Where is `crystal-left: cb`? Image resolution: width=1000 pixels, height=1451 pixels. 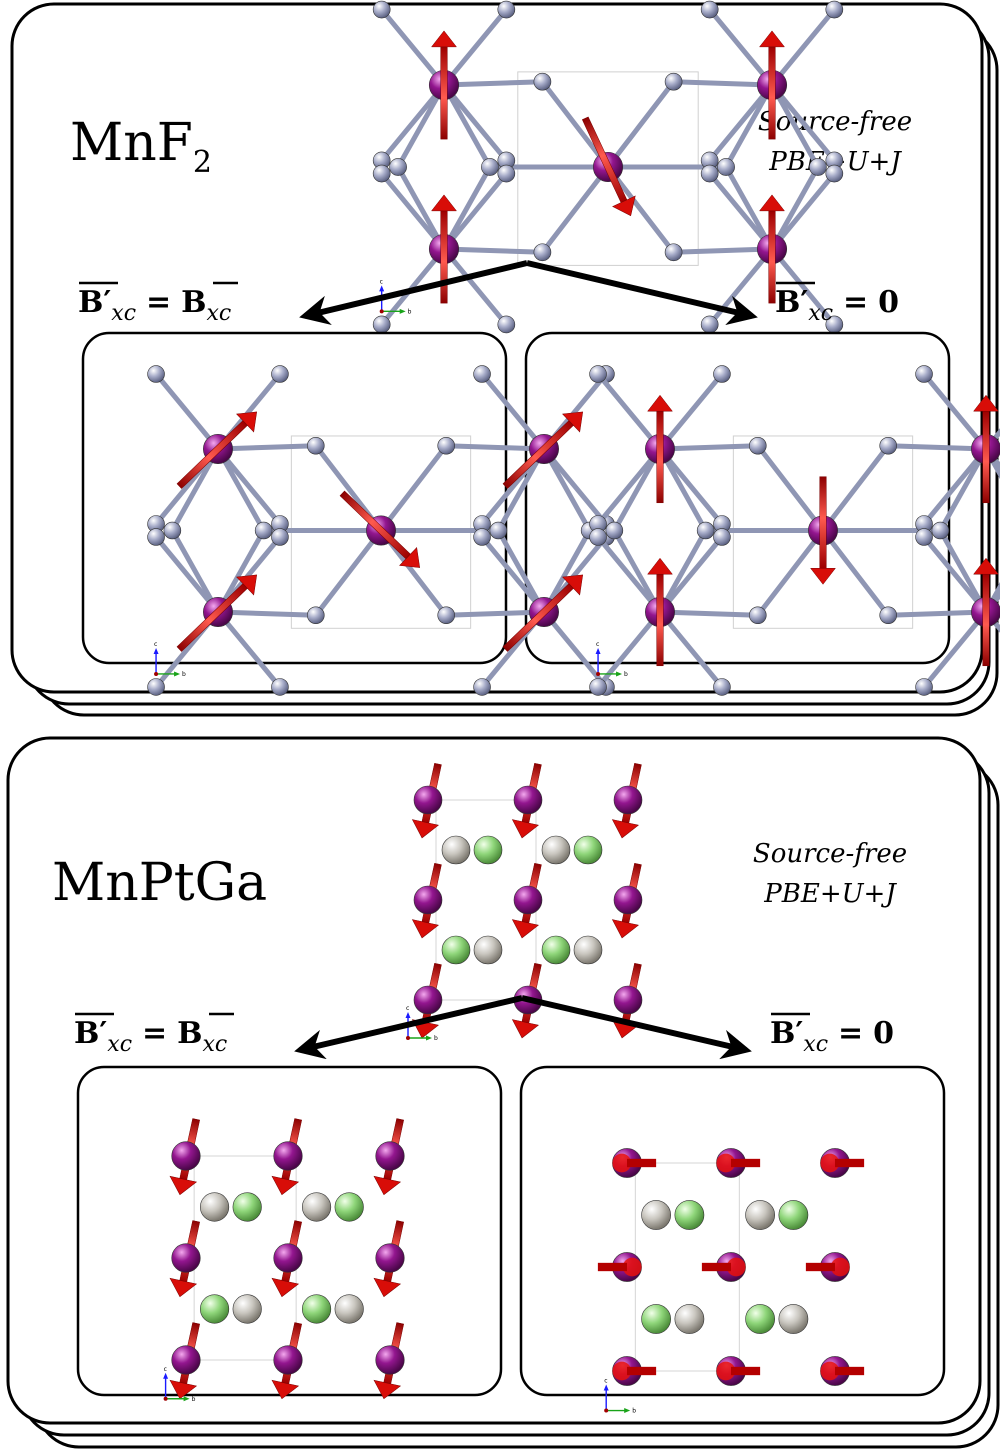 crystal-left: cb is located at coordinates (284, 1260).